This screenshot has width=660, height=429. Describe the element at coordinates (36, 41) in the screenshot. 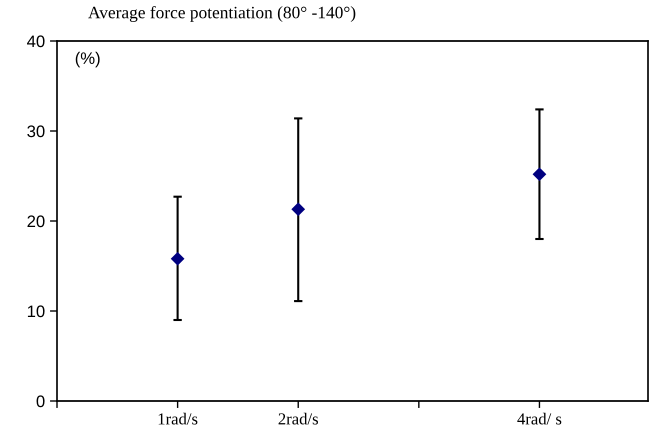

I see `y-tick-label: 40` at that location.